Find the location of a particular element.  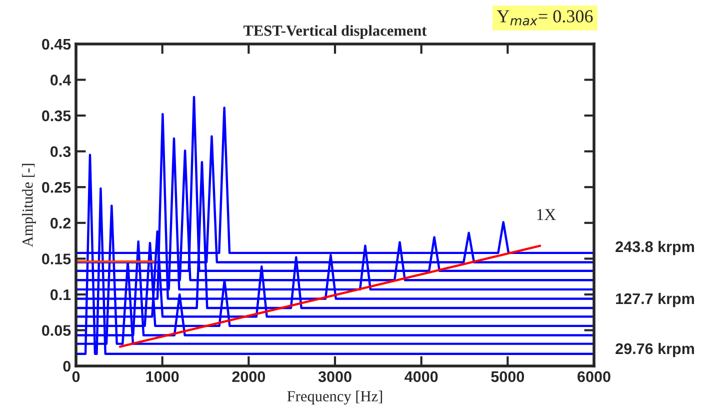

y-tick-label: 0.25 is located at coordinates (56, 187).